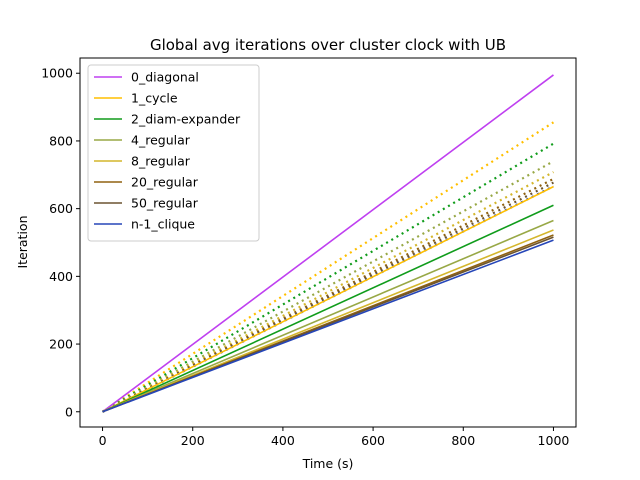  Describe the element at coordinates (60, 242) in the screenshot. I see `y-axis: 0 200 400 600 800 1000` at that location.